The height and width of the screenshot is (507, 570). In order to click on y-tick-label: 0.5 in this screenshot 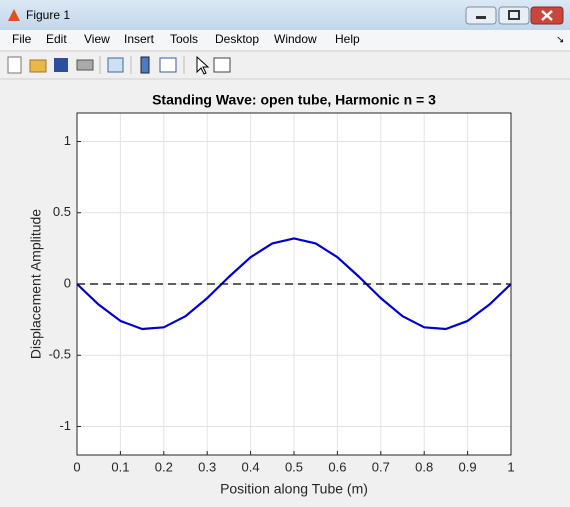, I will do `click(62, 211)`.